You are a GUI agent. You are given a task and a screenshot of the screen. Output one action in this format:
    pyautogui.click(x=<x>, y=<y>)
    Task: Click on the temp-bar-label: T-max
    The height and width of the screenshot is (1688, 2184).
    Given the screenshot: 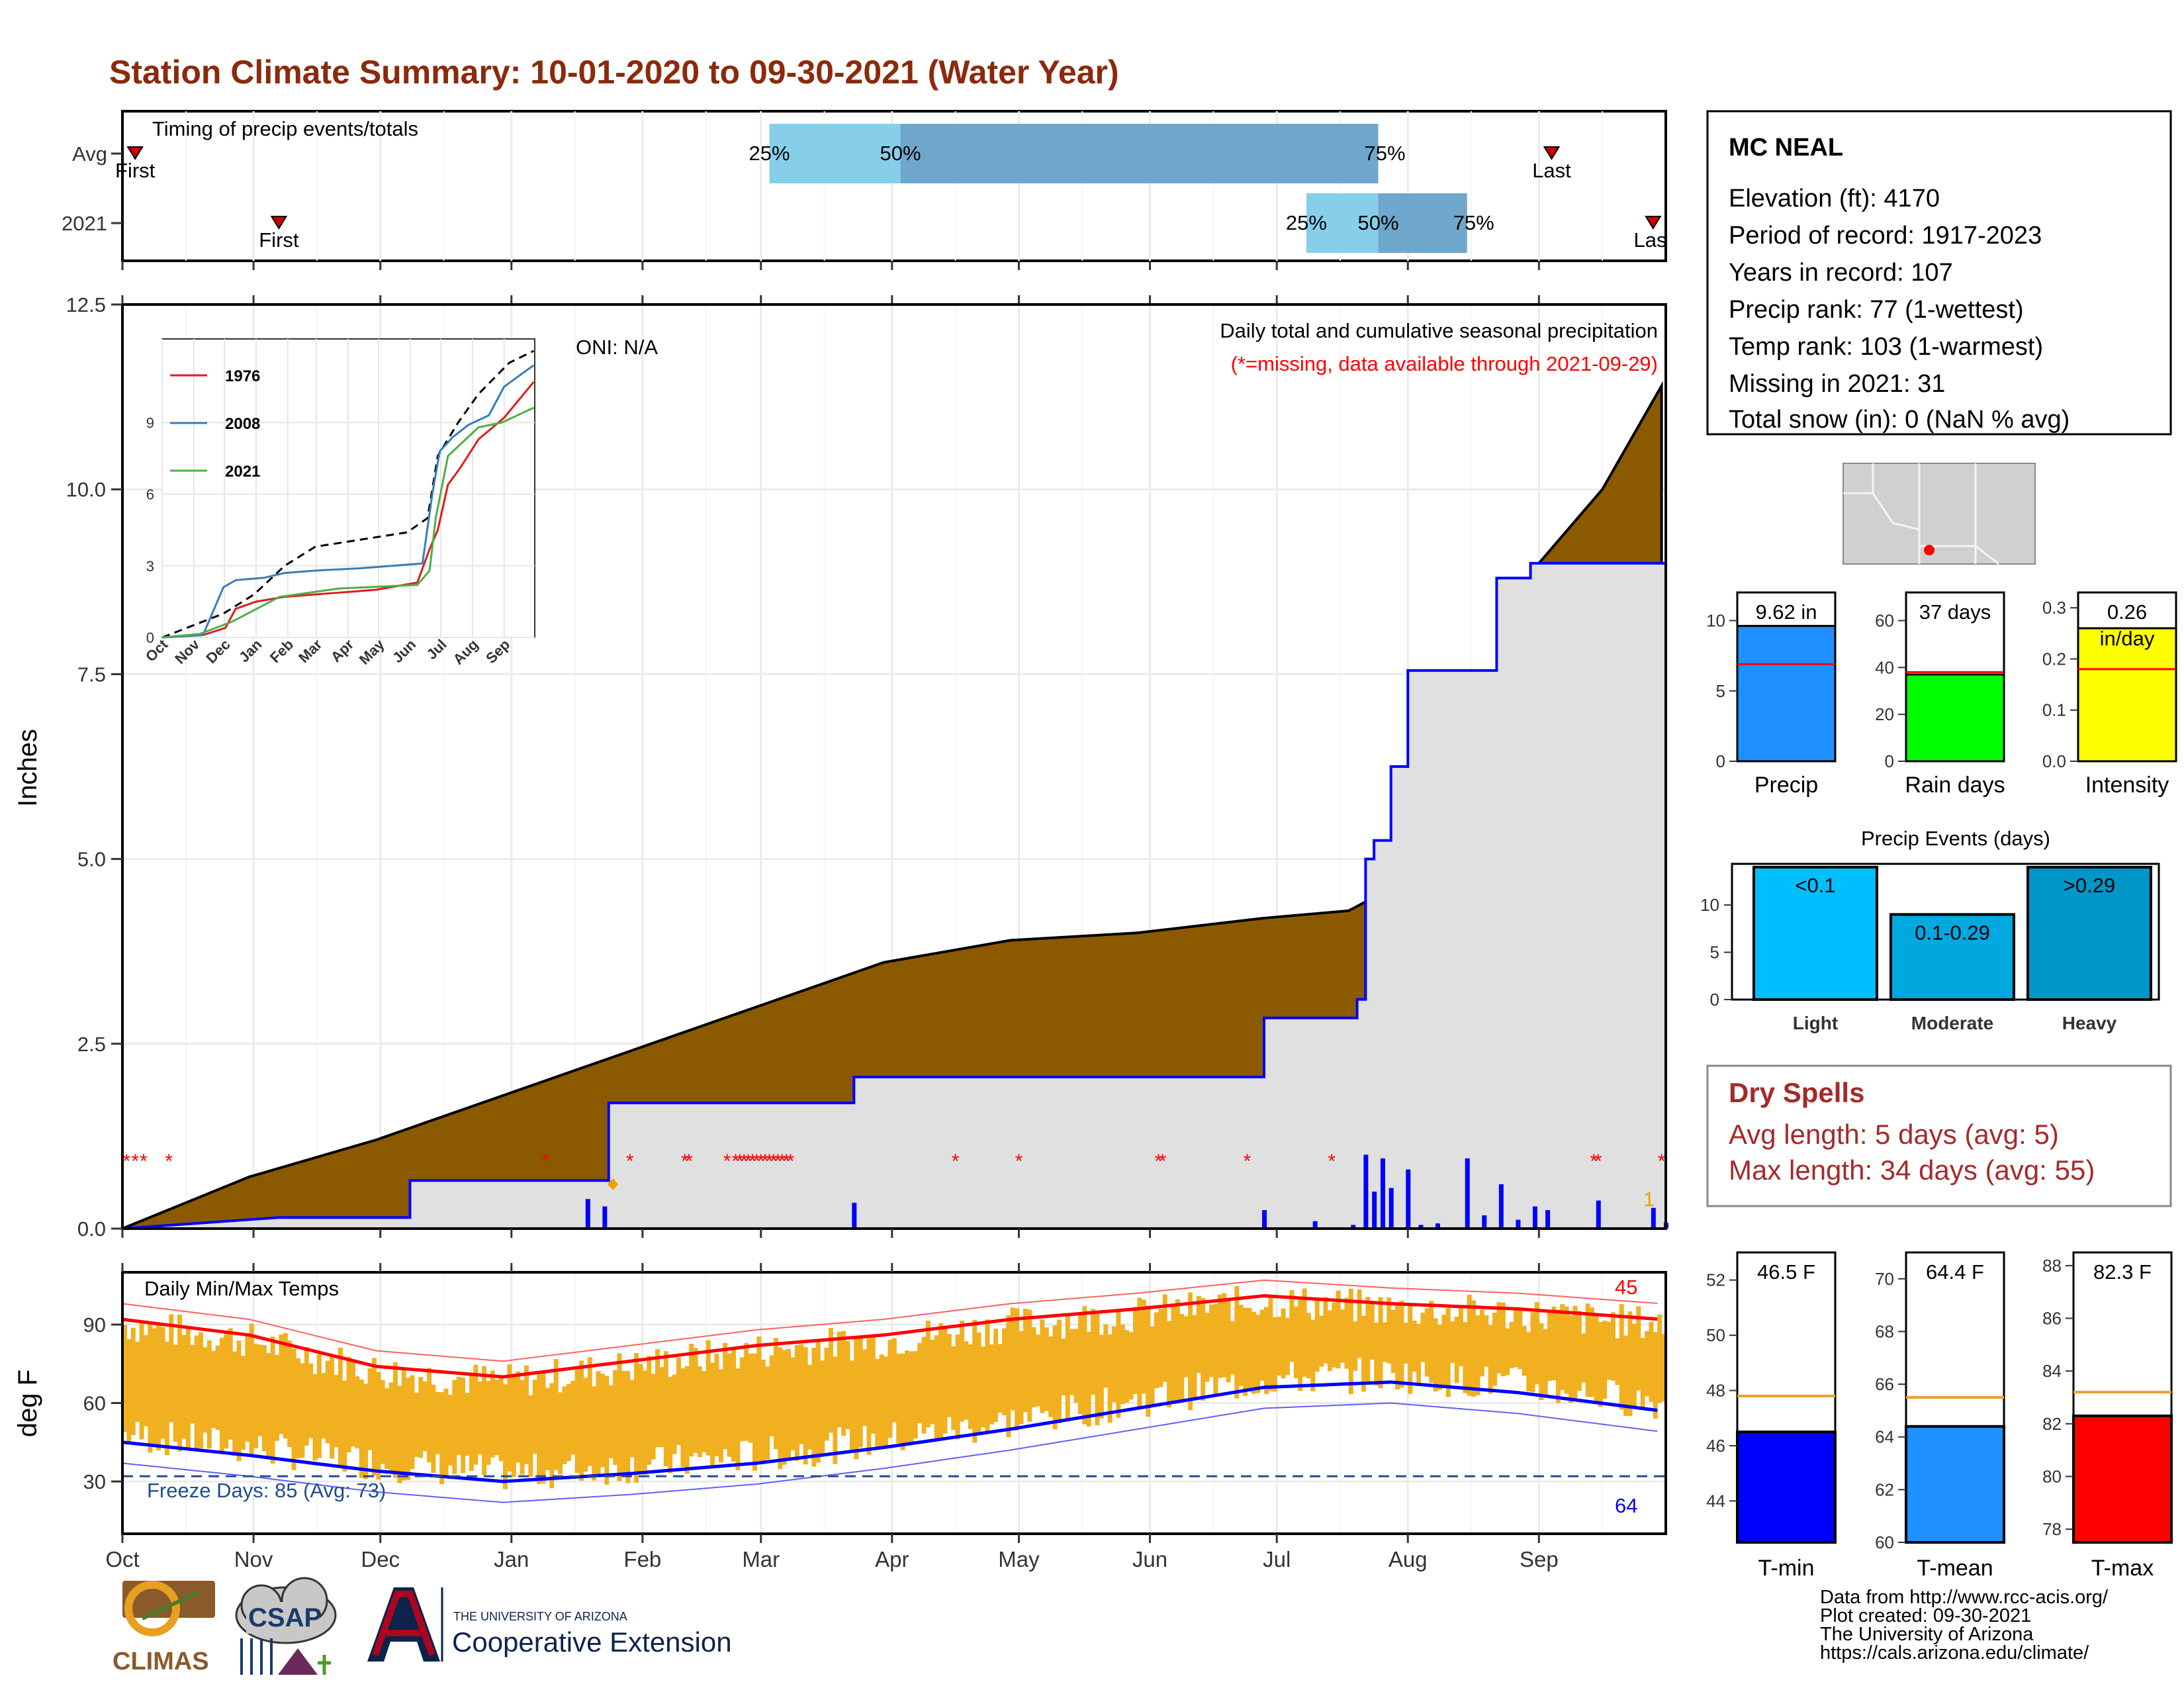 What is the action you would take?
    pyautogui.click(x=2122, y=1568)
    